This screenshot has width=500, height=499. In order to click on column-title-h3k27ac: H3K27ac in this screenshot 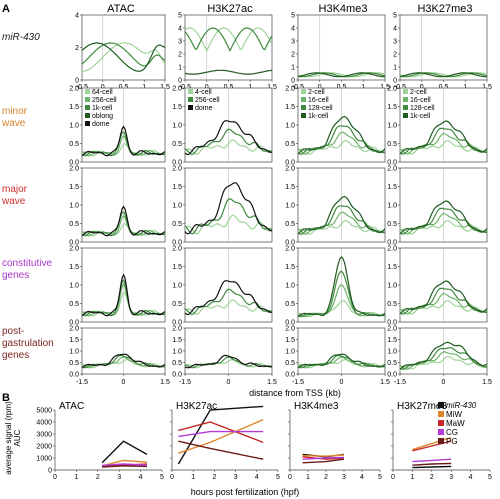, I will do `click(230, 9)`.